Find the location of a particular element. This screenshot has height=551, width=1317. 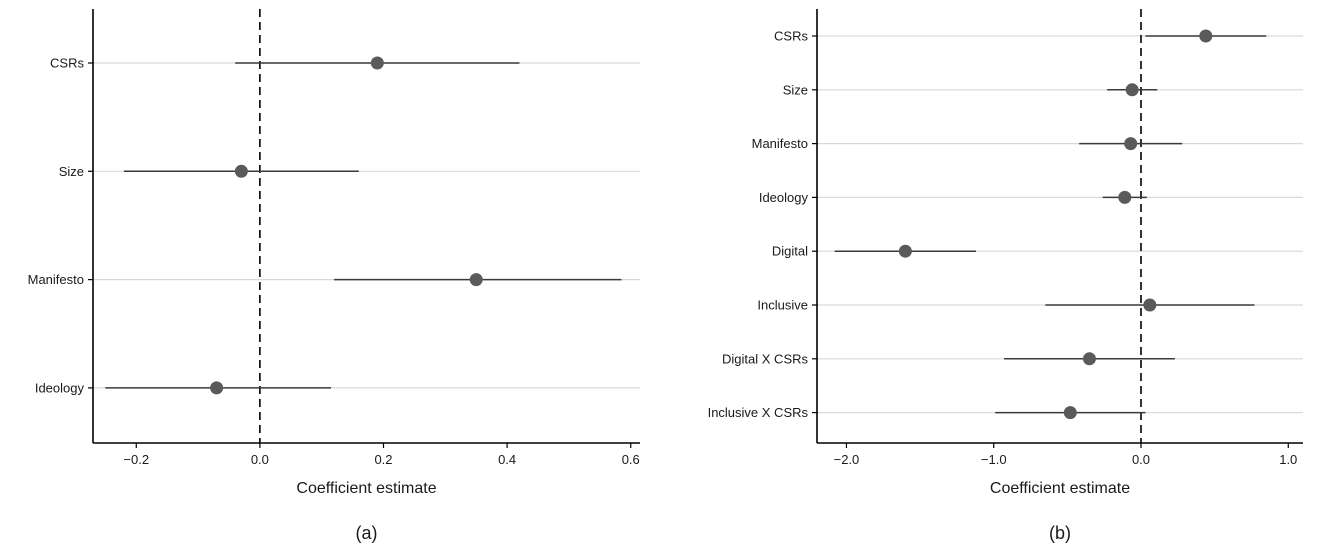

panel-b-x-tick-label: 1.0 is located at coordinates (1288, 459).